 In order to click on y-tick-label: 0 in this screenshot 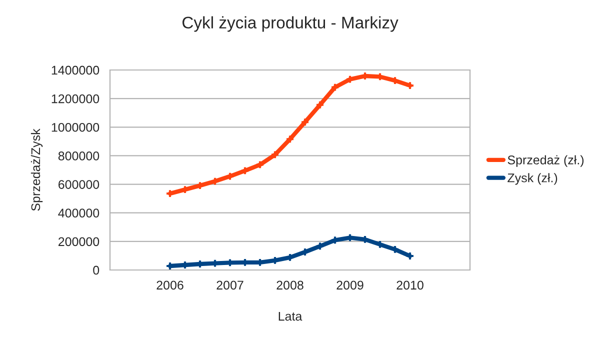, I will do `click(96, 270)`.